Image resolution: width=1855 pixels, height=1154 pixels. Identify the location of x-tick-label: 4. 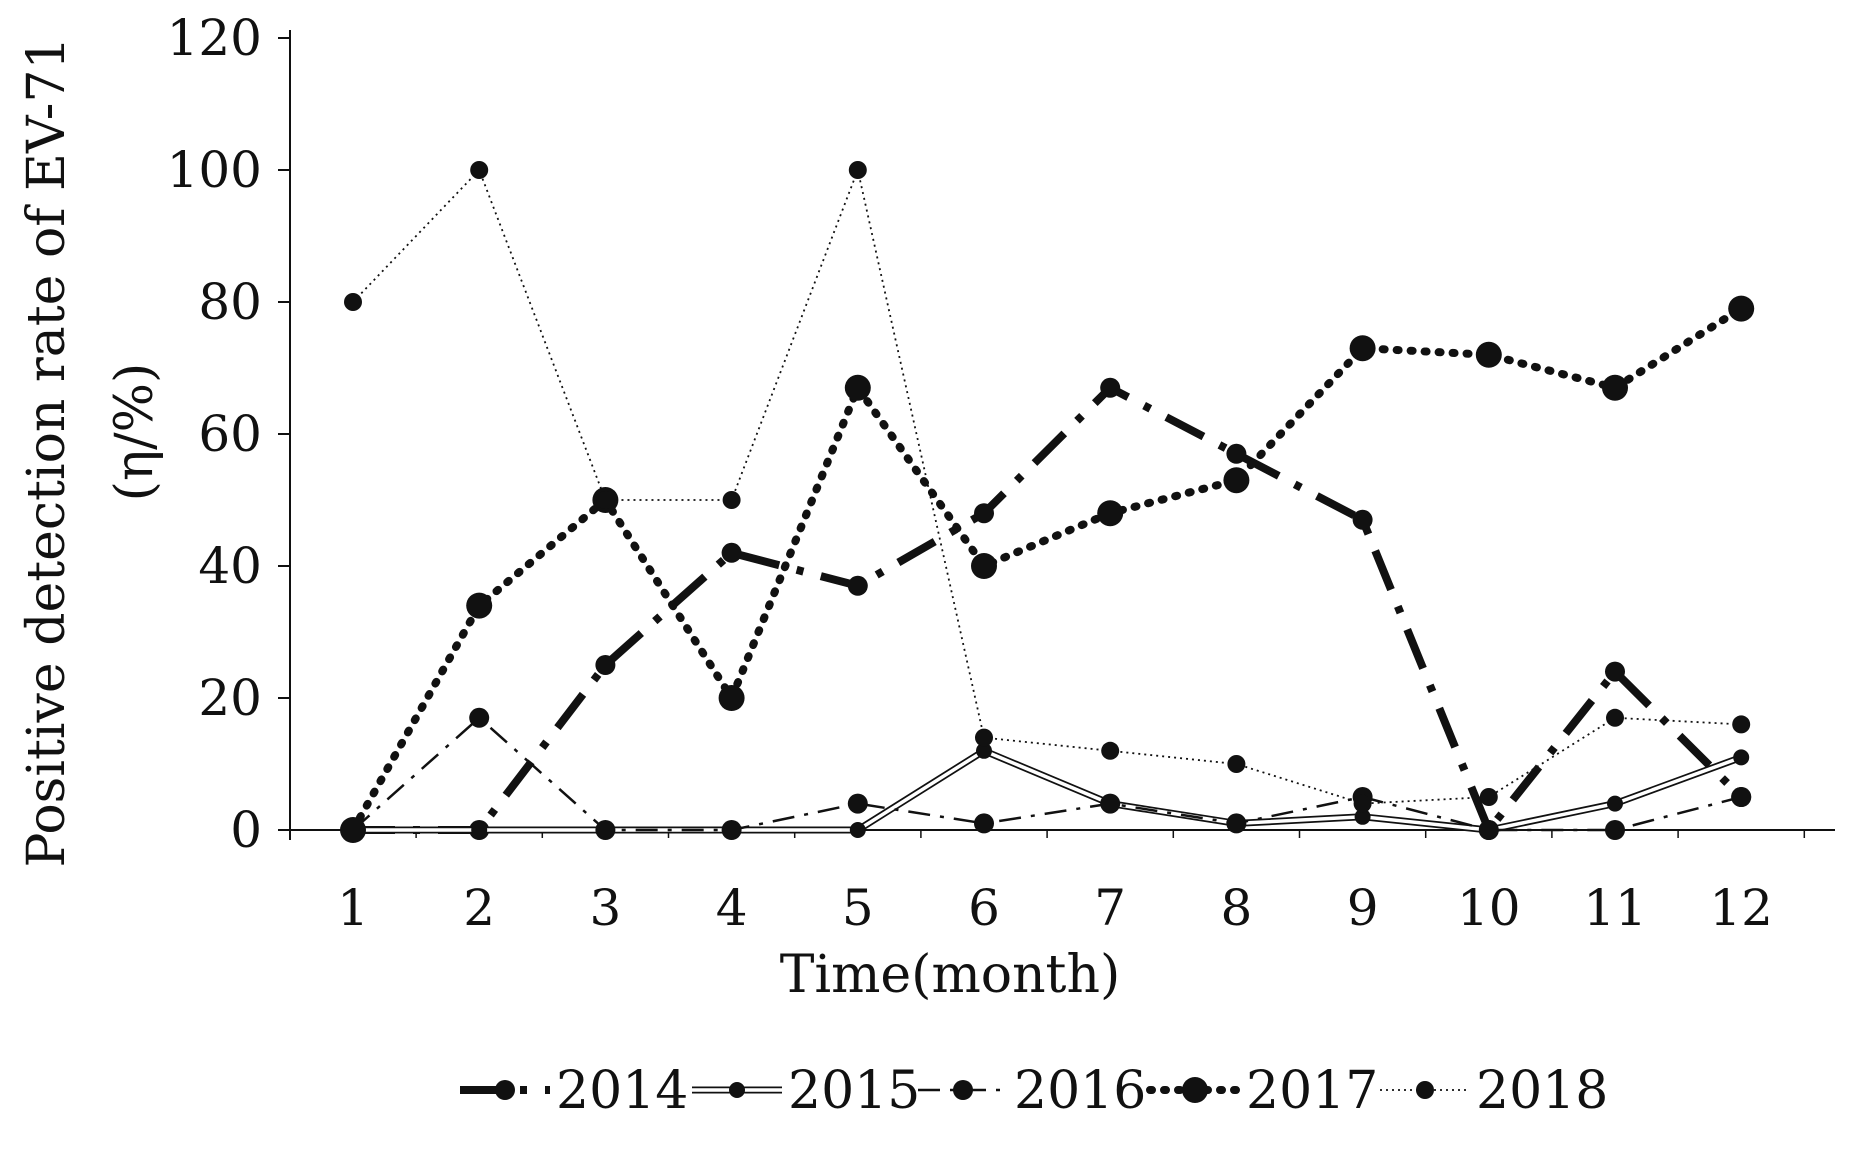
(732, 908).